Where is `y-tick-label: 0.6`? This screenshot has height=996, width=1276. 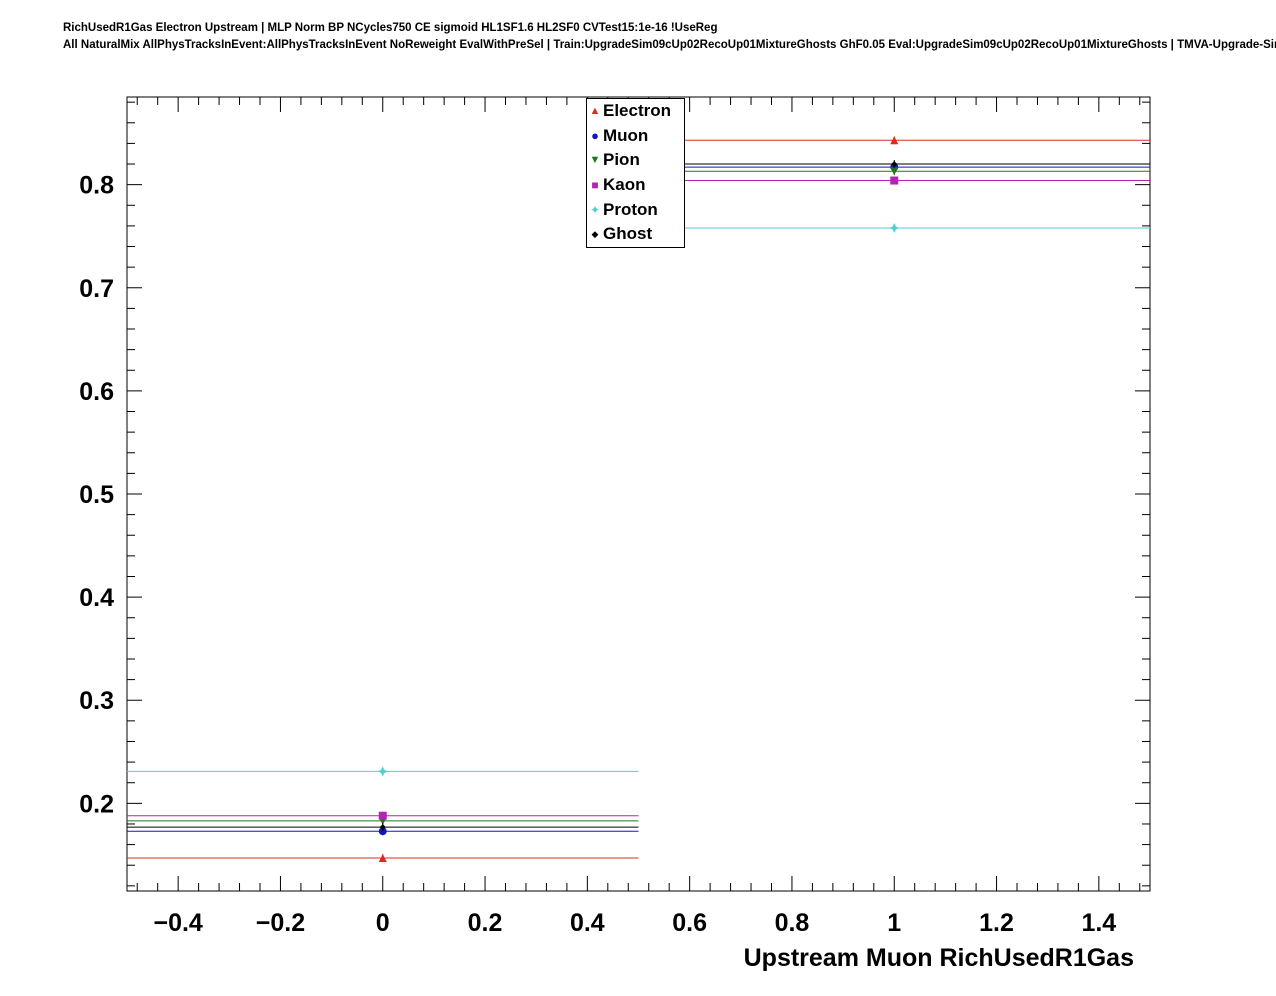
y-tick-label: 0.6 is located at coordinates (96, 392).